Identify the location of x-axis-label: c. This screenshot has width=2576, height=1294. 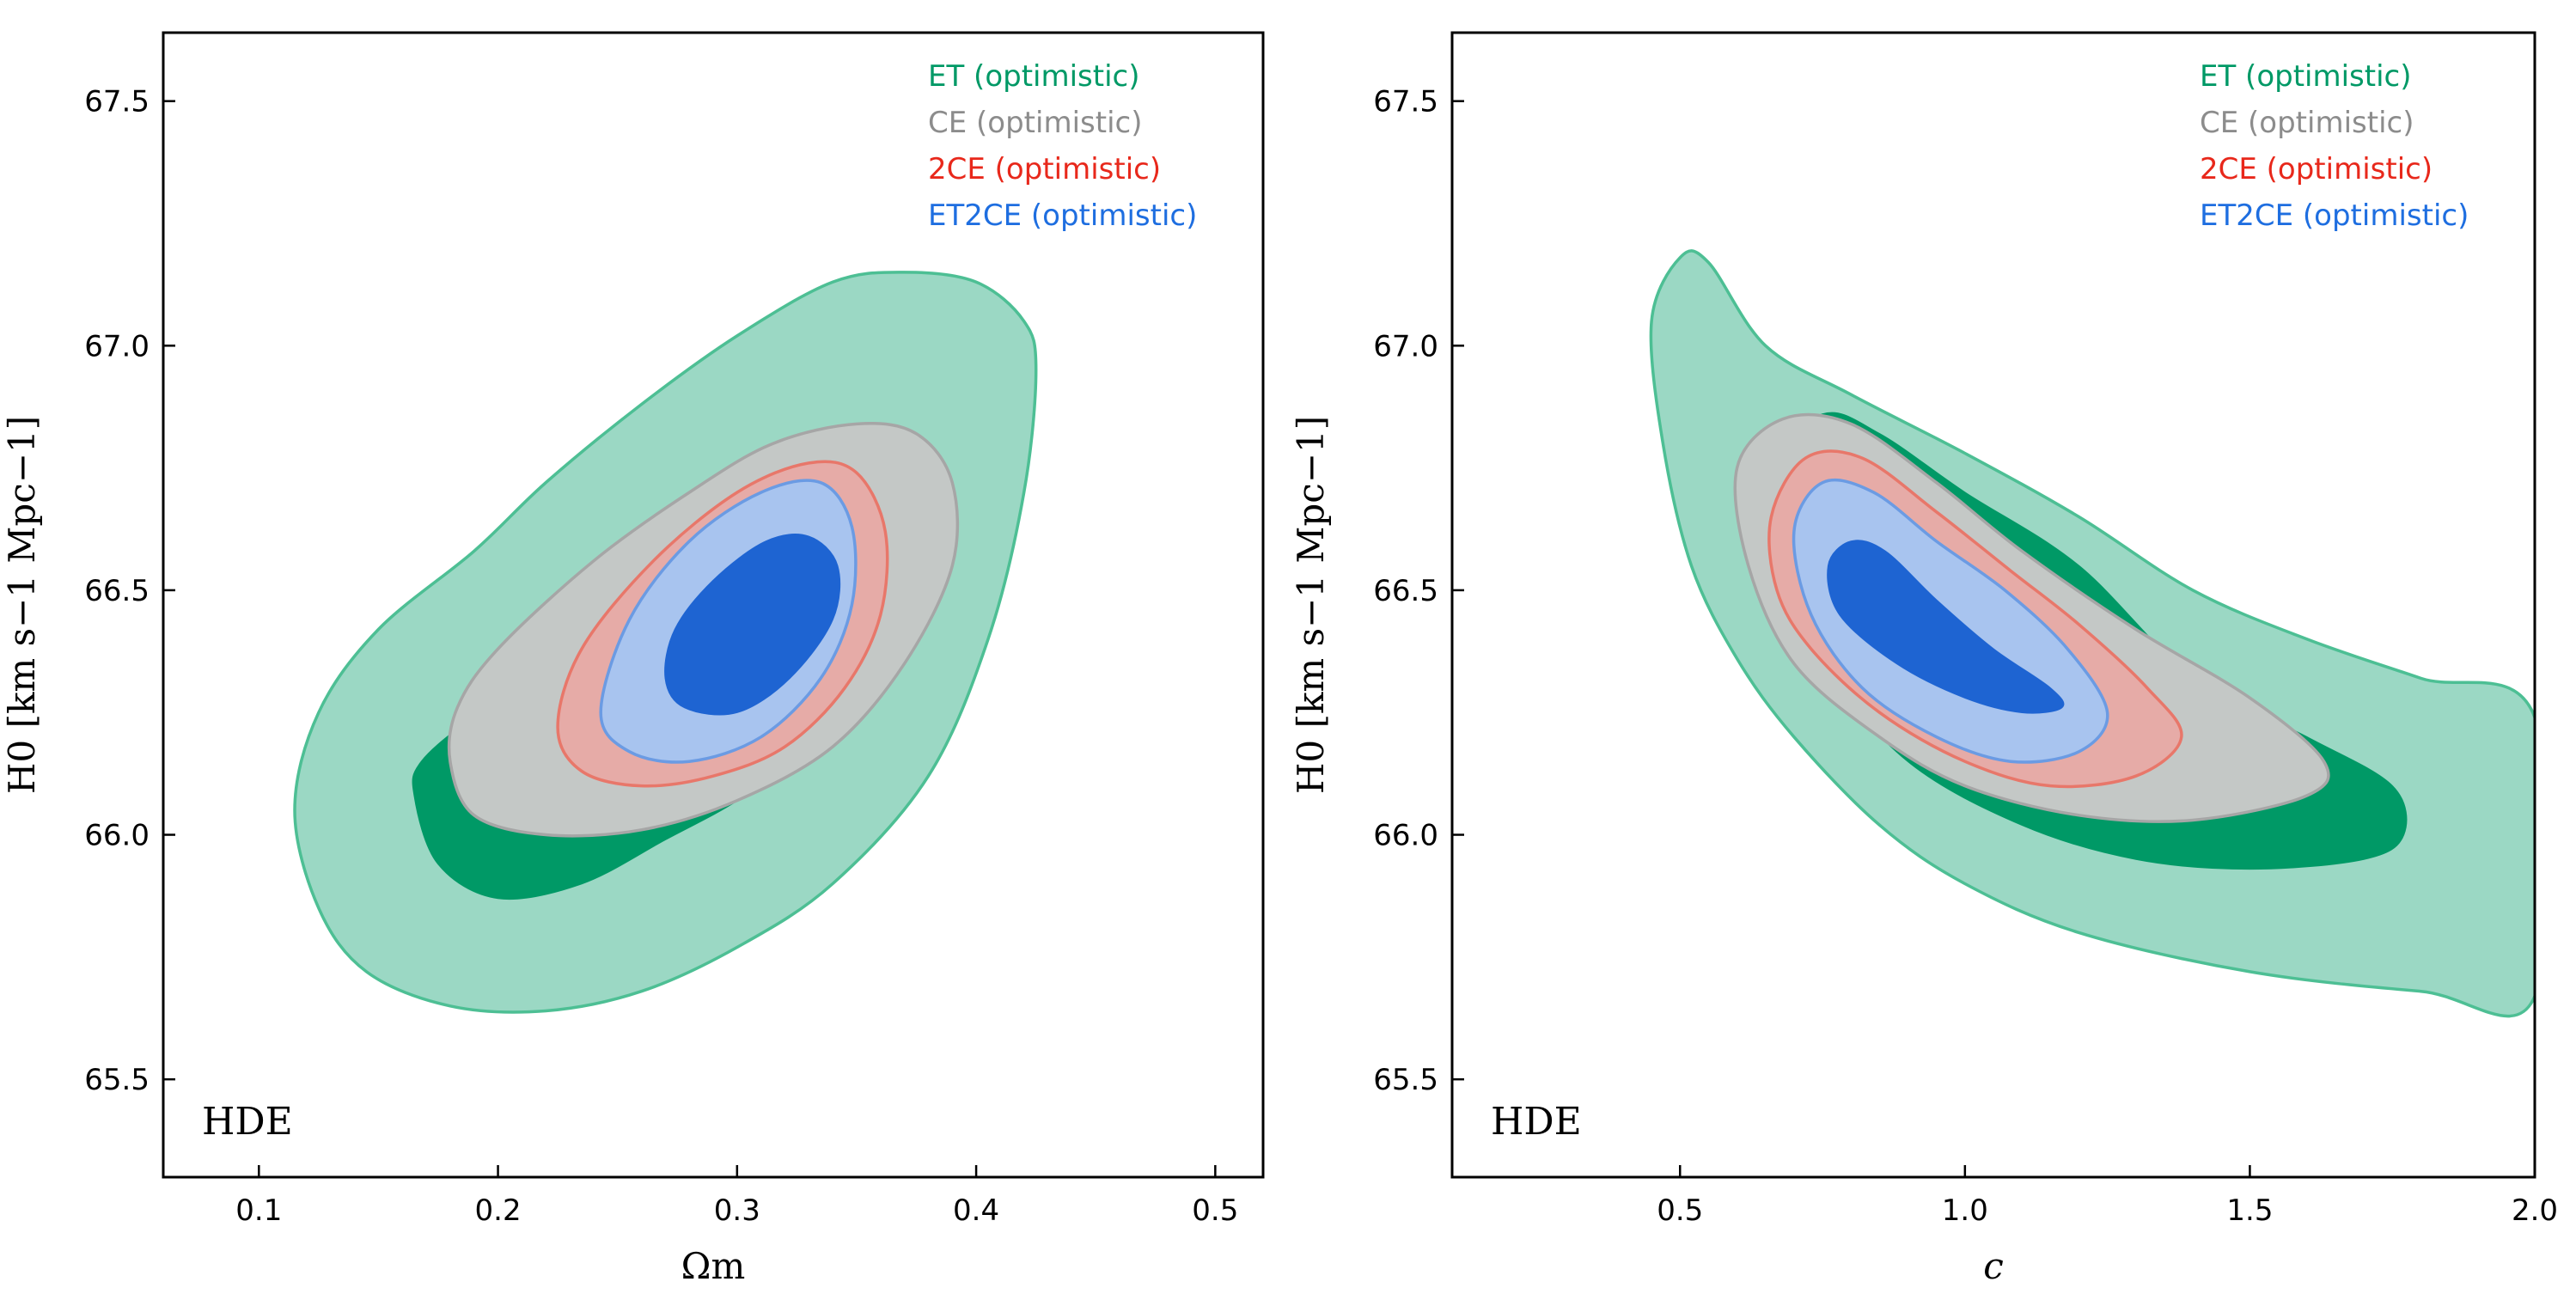
(1993, 1266).